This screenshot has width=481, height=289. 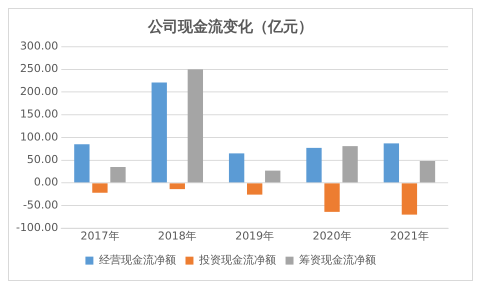 What do you see at coordinates (42, 159) in the screenshot?
I see `y-tick-label: 50.00` at bounding box center [42, 159].